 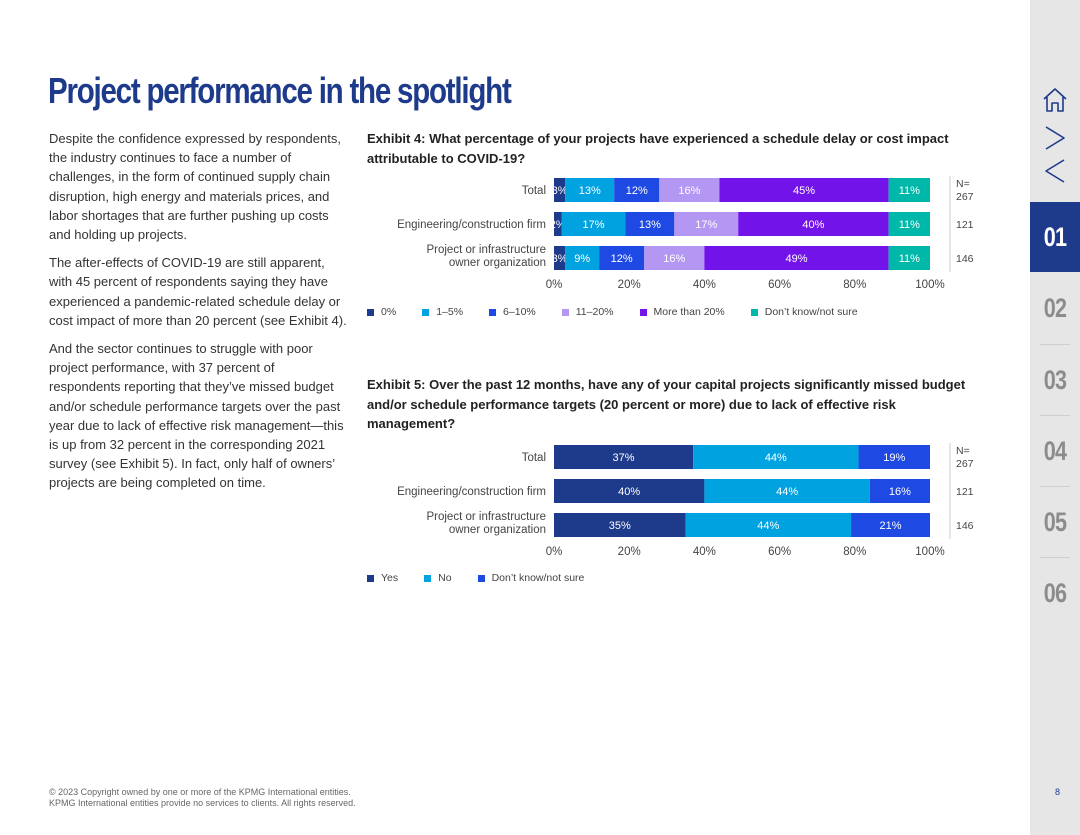 I want to click on legend-label: Yes, so click(x=390, y=578).